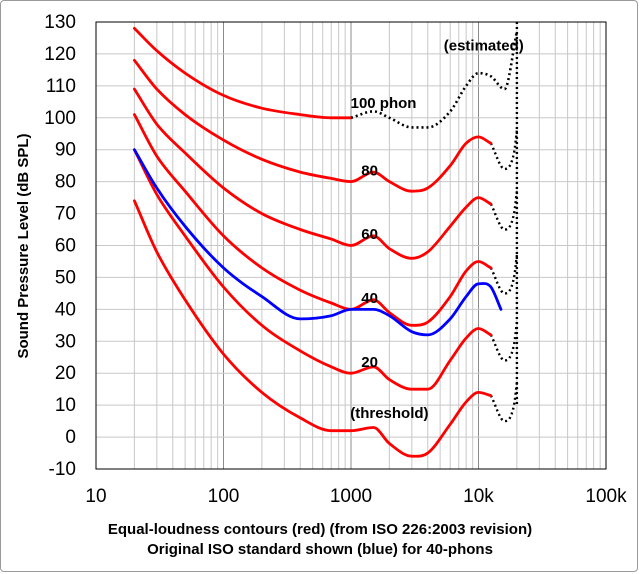 The height and width of the screenshot is (574, 640). What do you see at coordinates (65, 277) in the screenshot?
I see `y-tick-label: 50` at bounding box center [65, 277].